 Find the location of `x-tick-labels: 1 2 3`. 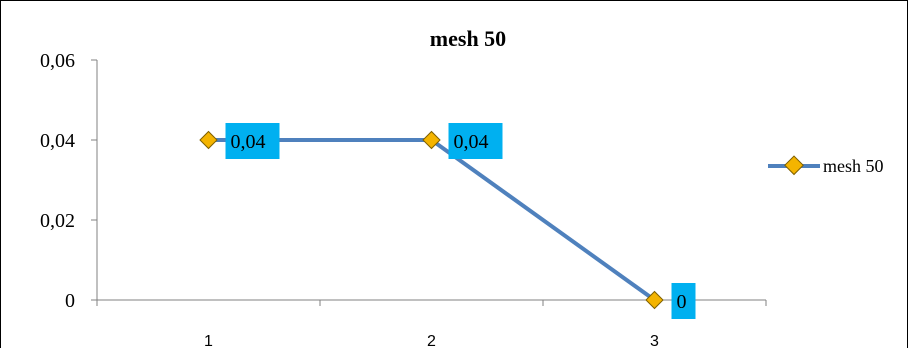

x-tick-labels: 1 2 3 is located at coordinates (431, 341).